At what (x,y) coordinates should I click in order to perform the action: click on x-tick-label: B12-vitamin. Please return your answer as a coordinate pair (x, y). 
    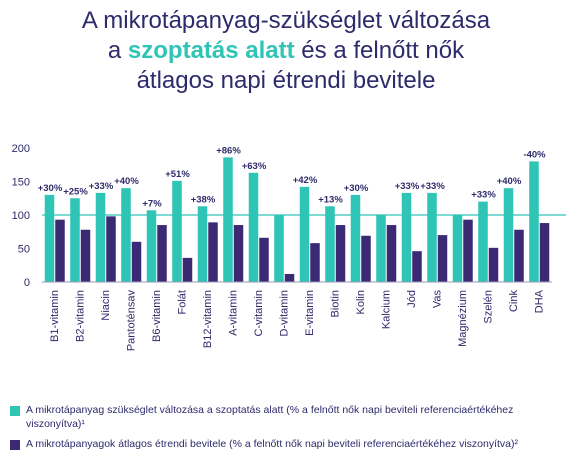
    Looking at the image, I should click on (208, 319).